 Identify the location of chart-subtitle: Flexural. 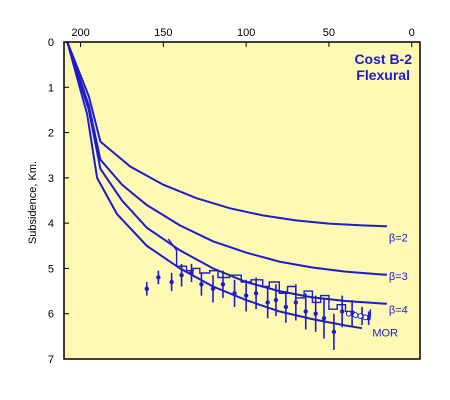
(383, 75).